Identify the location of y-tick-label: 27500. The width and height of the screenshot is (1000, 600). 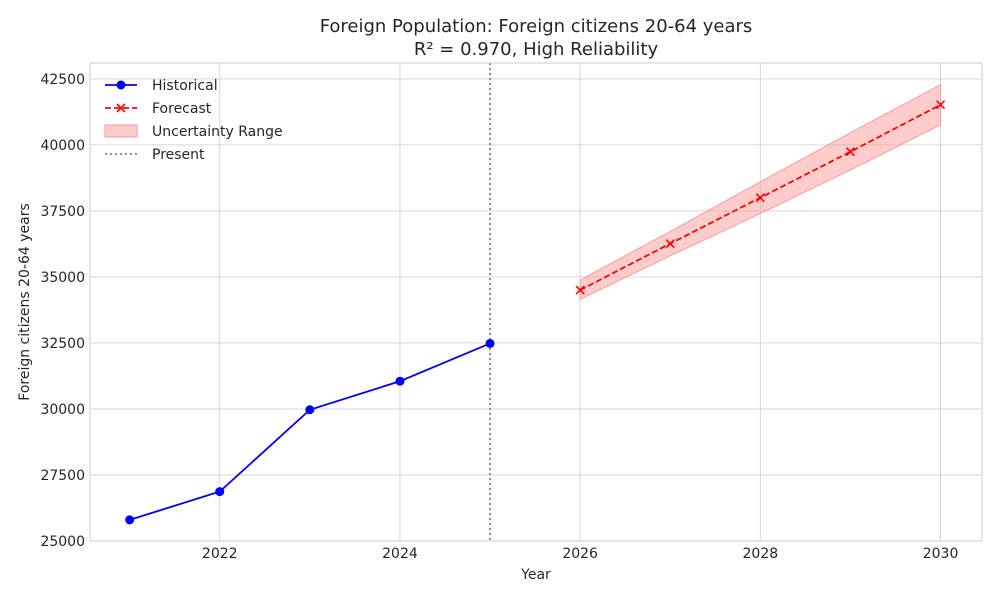
(62, 476).